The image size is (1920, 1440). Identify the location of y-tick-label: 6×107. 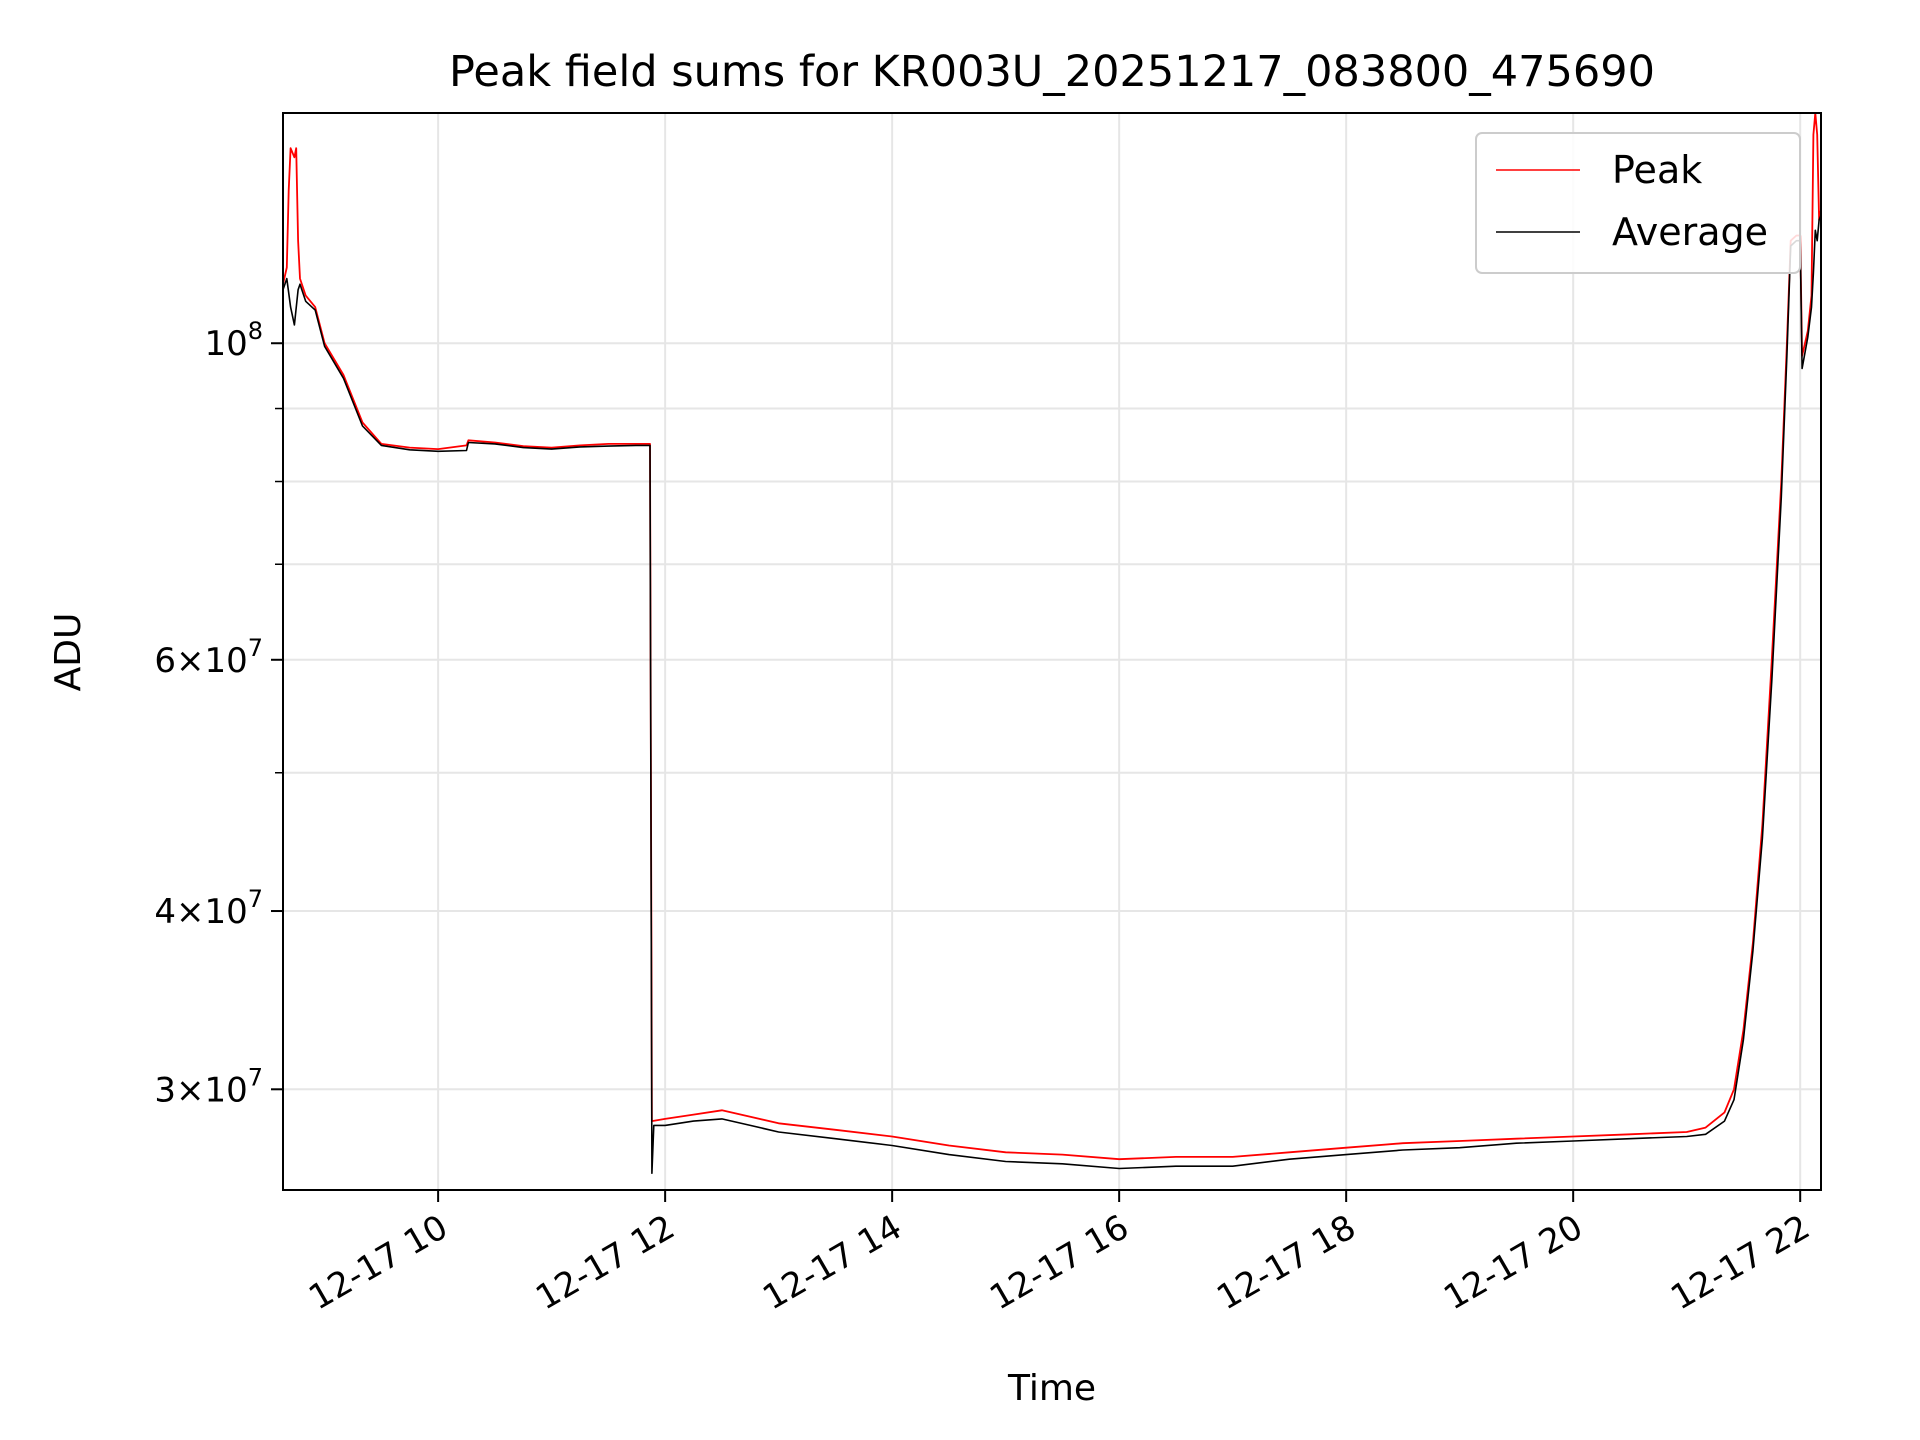
(208, 657).